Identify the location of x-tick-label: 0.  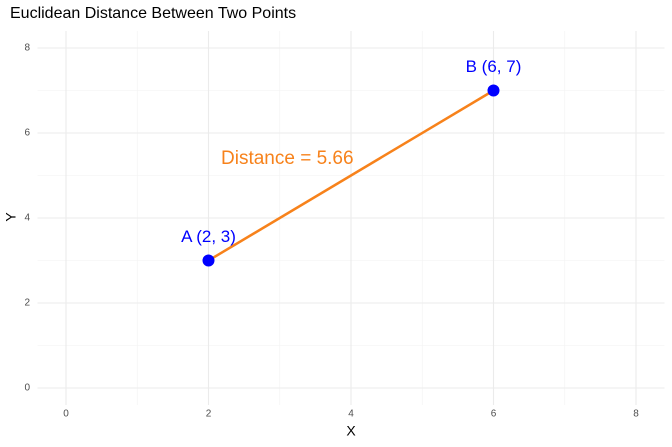
(66, 414).